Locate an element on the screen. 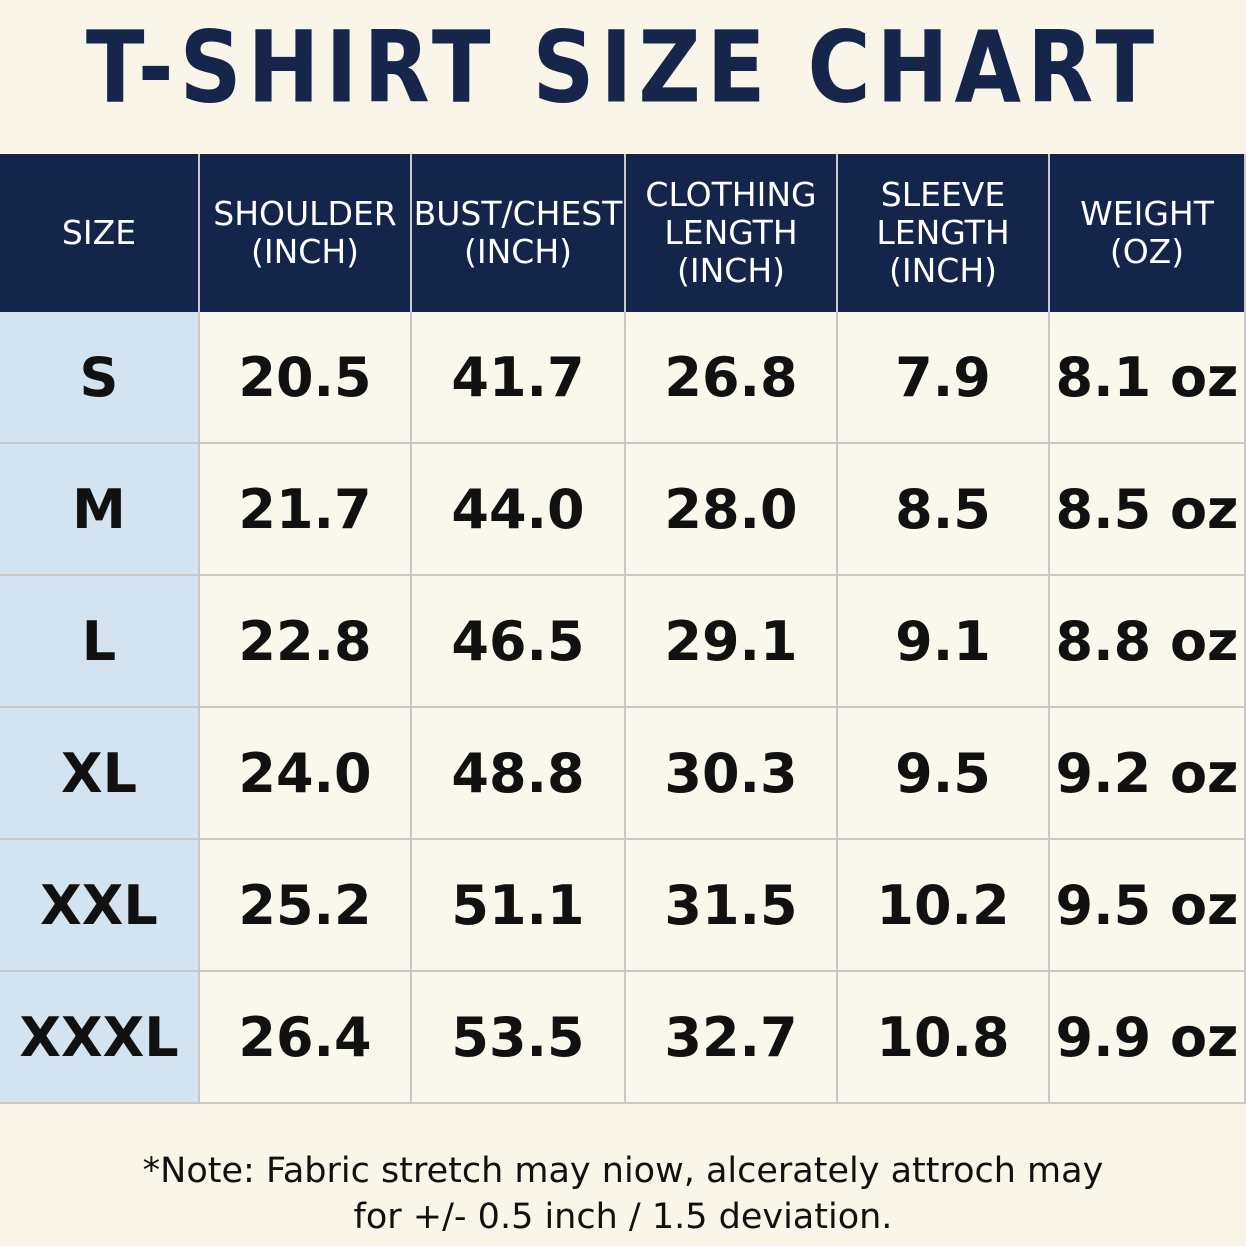  value-cell: 21.7 is located at coordinates (306, 510).